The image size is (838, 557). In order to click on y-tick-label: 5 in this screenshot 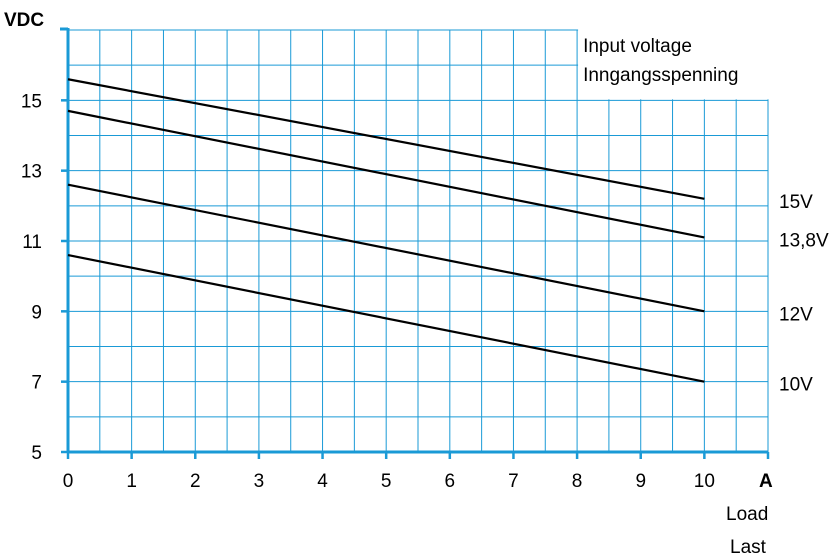, I will do `click(36, 453)`.